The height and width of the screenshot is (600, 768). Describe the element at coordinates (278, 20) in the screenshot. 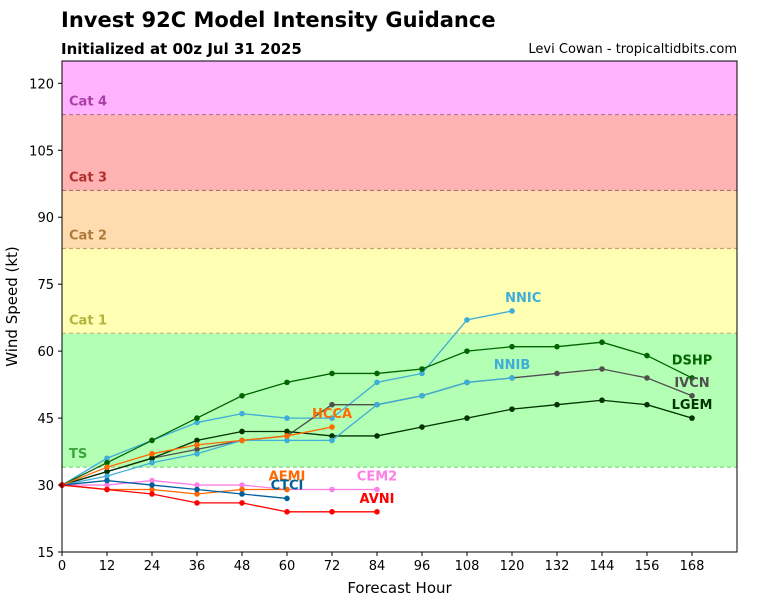

I see `chart-title: Invest 92C Model Intensity Guidance` at that location.